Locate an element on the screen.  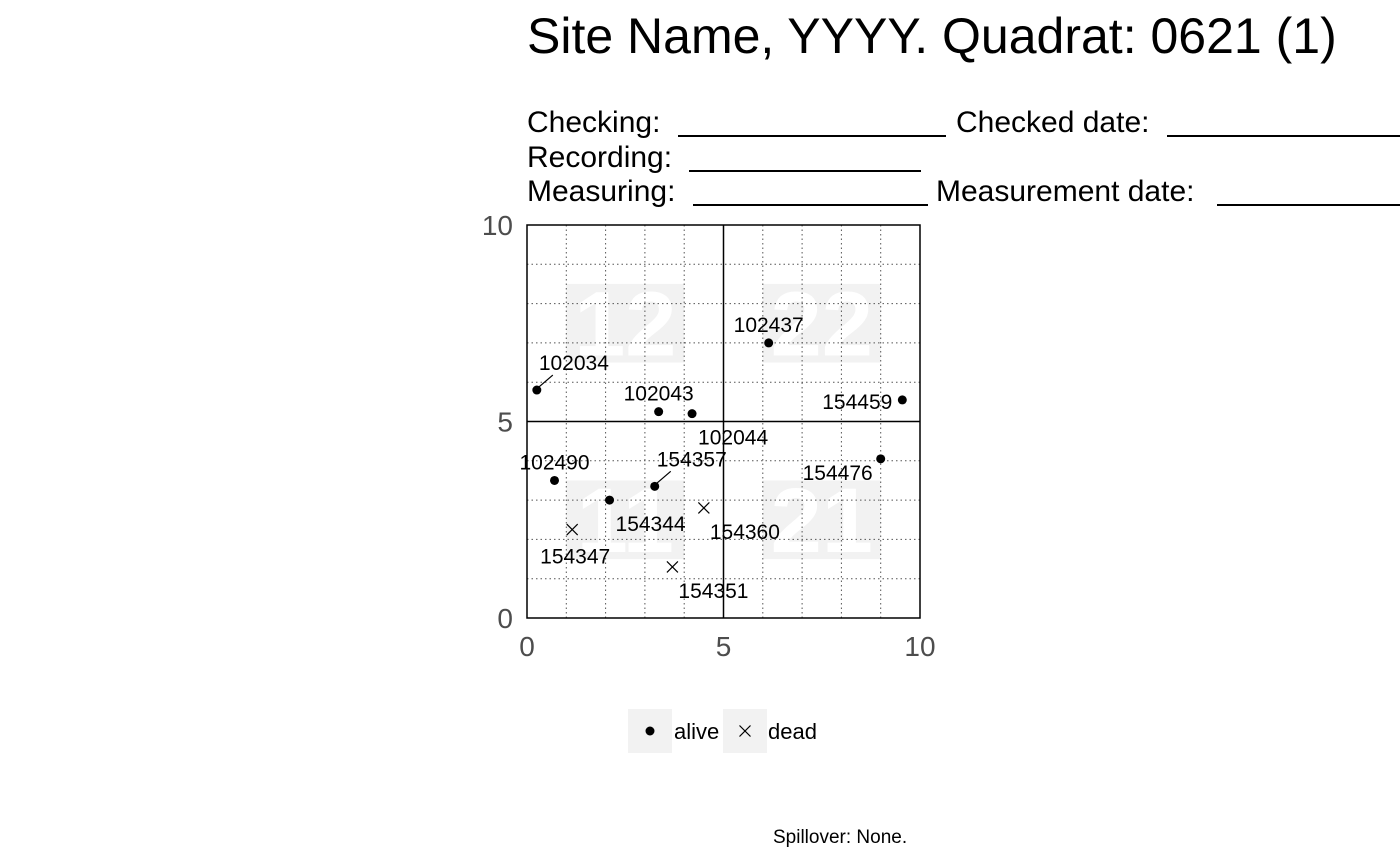
checked-date-blank is located at coordinates (1283, 136).